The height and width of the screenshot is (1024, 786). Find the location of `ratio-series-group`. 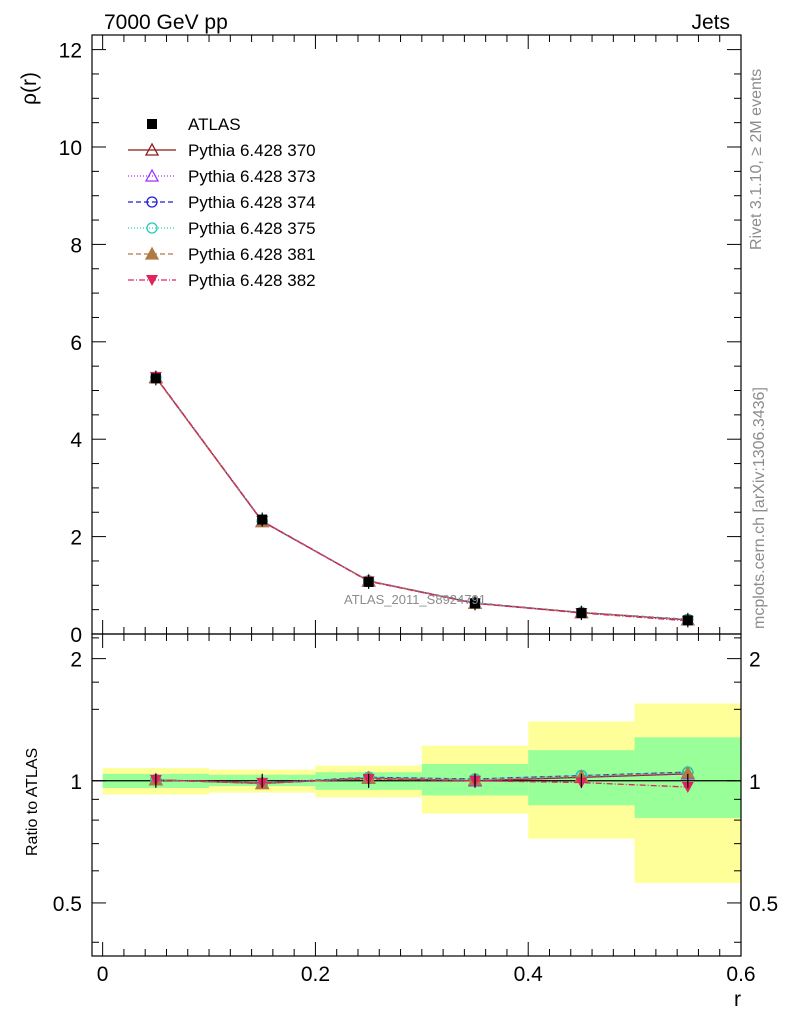

ratio-series-group is located at coordinates (421, 779).